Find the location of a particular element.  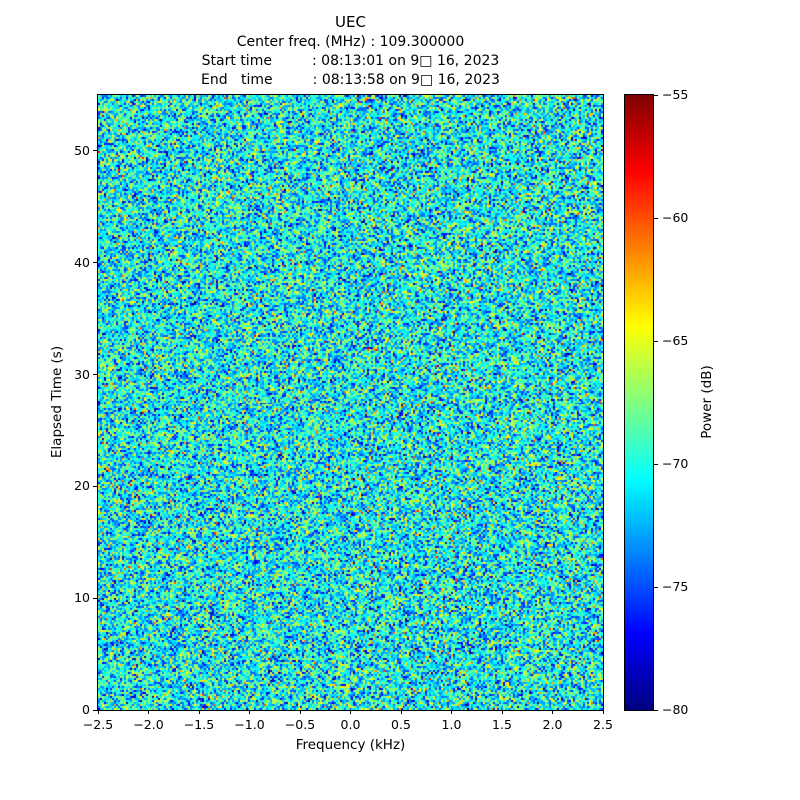

chart-title: UEC is located at coordinates (350, 22).